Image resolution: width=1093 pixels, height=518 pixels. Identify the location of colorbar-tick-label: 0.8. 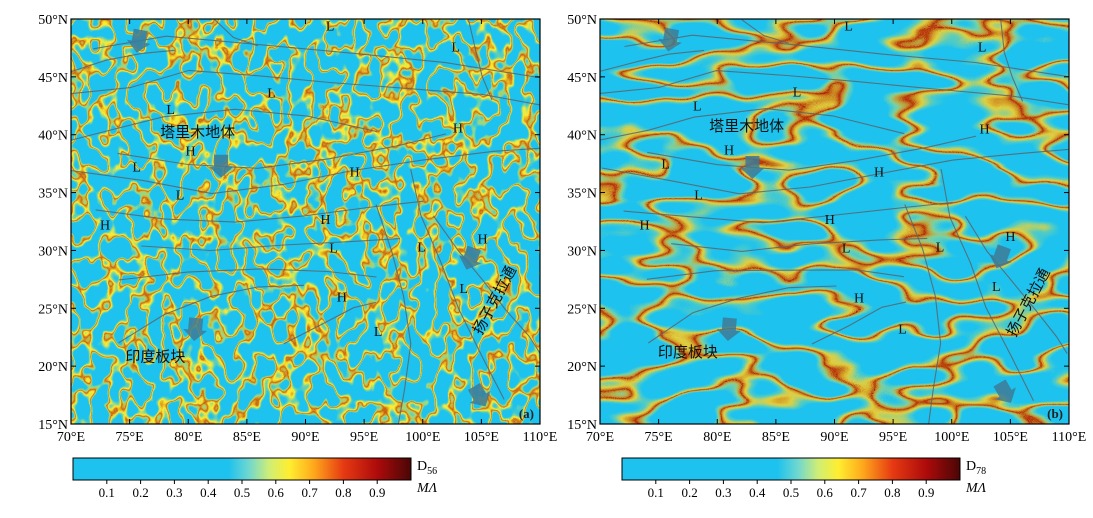
(892, 492).